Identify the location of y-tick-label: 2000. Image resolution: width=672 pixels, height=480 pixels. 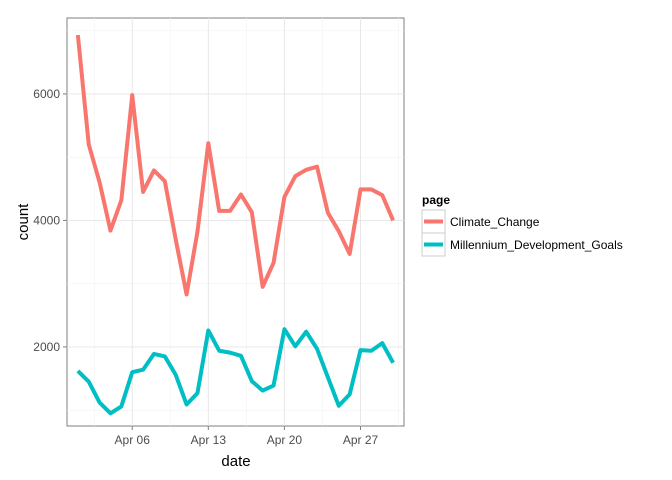
(46, 347).